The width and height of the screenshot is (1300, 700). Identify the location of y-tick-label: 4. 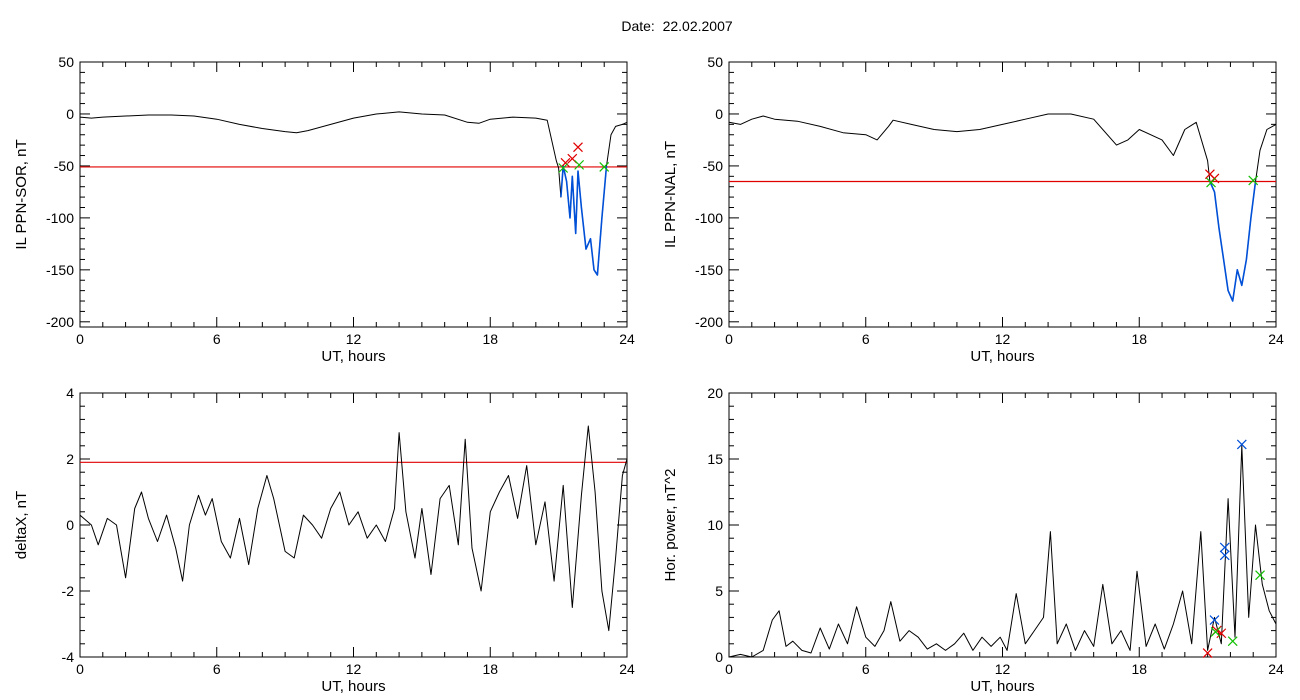
(70, 393).